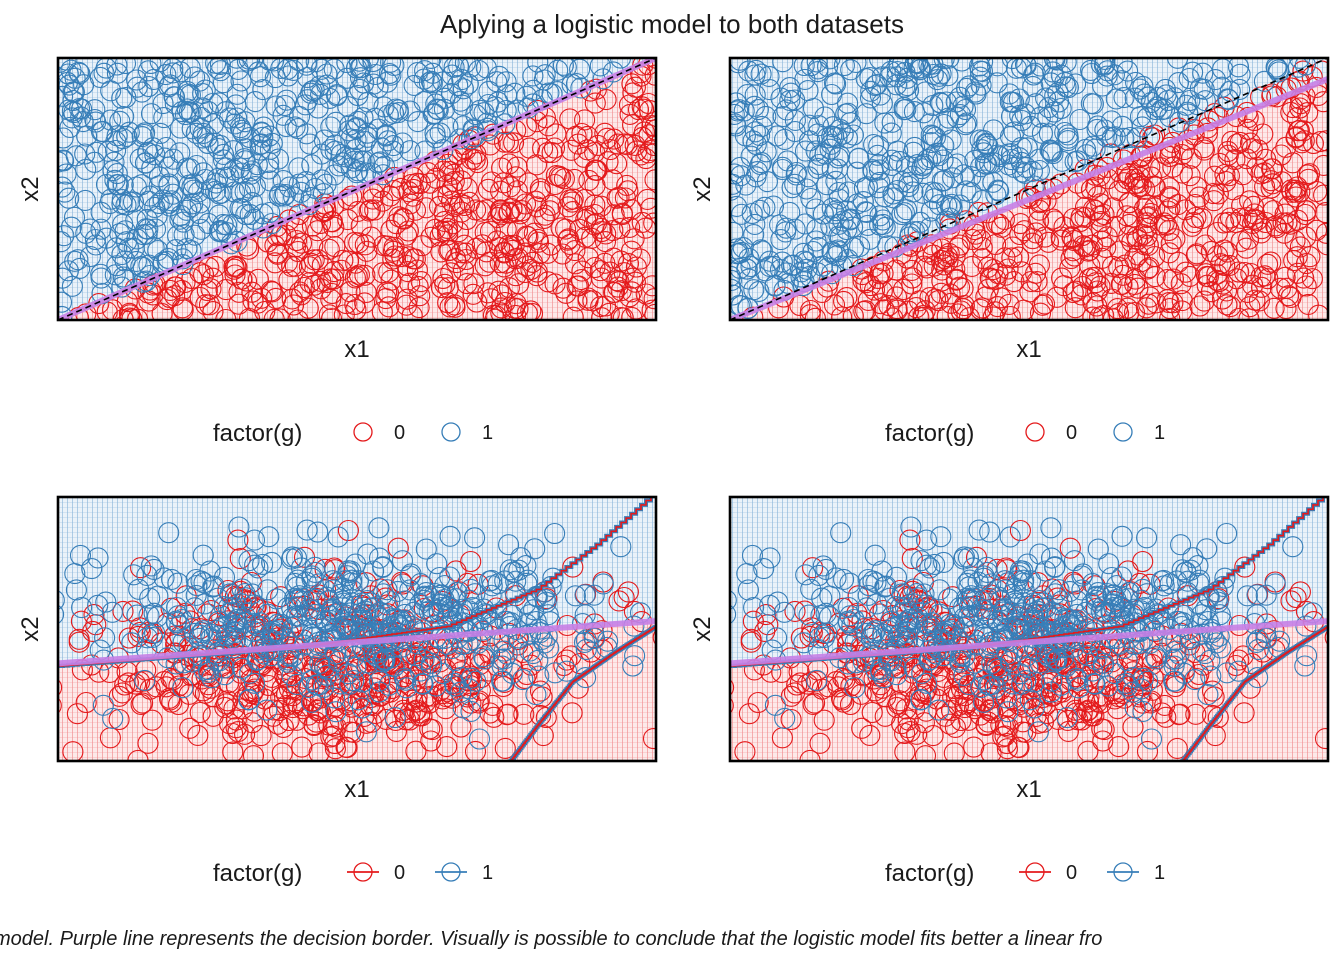  Describe the element at coordinates (929, 433) in the screenshot. I see `legend-title: factor(g)` at that location.